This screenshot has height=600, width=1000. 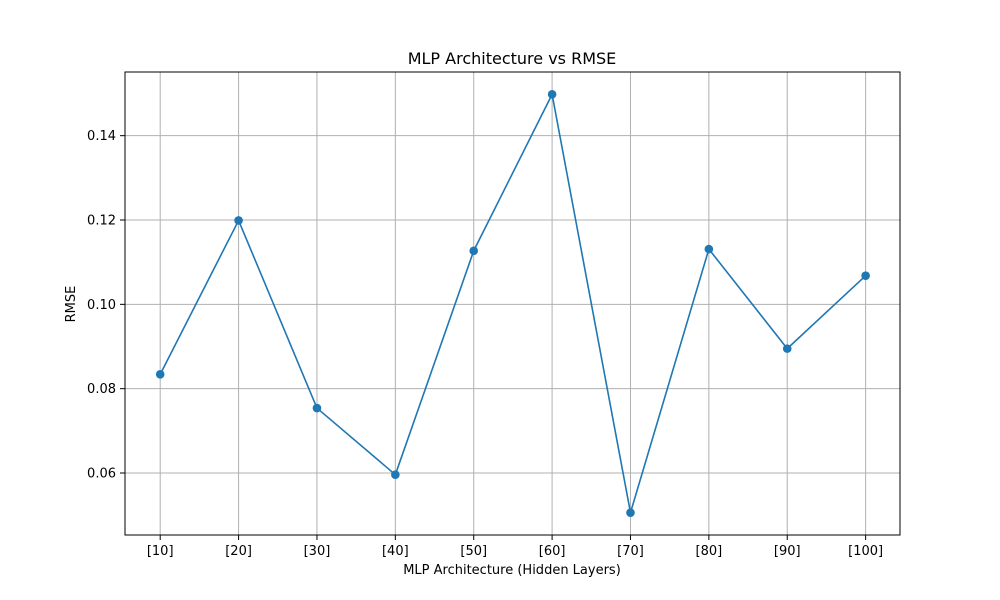 I want to click on x-tick-label: [90], so click(x=787, y=551).